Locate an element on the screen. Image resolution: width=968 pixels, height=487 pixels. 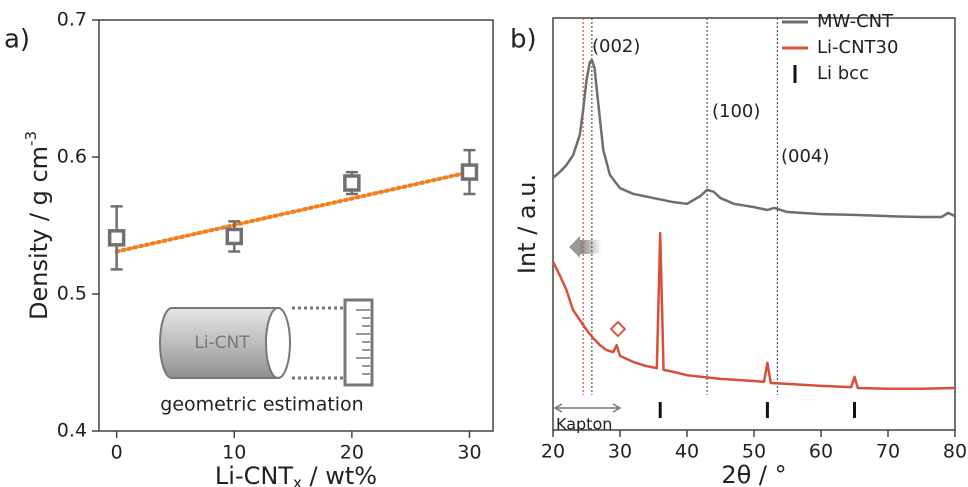
diamond-marker is located at coordinates (618, 329).